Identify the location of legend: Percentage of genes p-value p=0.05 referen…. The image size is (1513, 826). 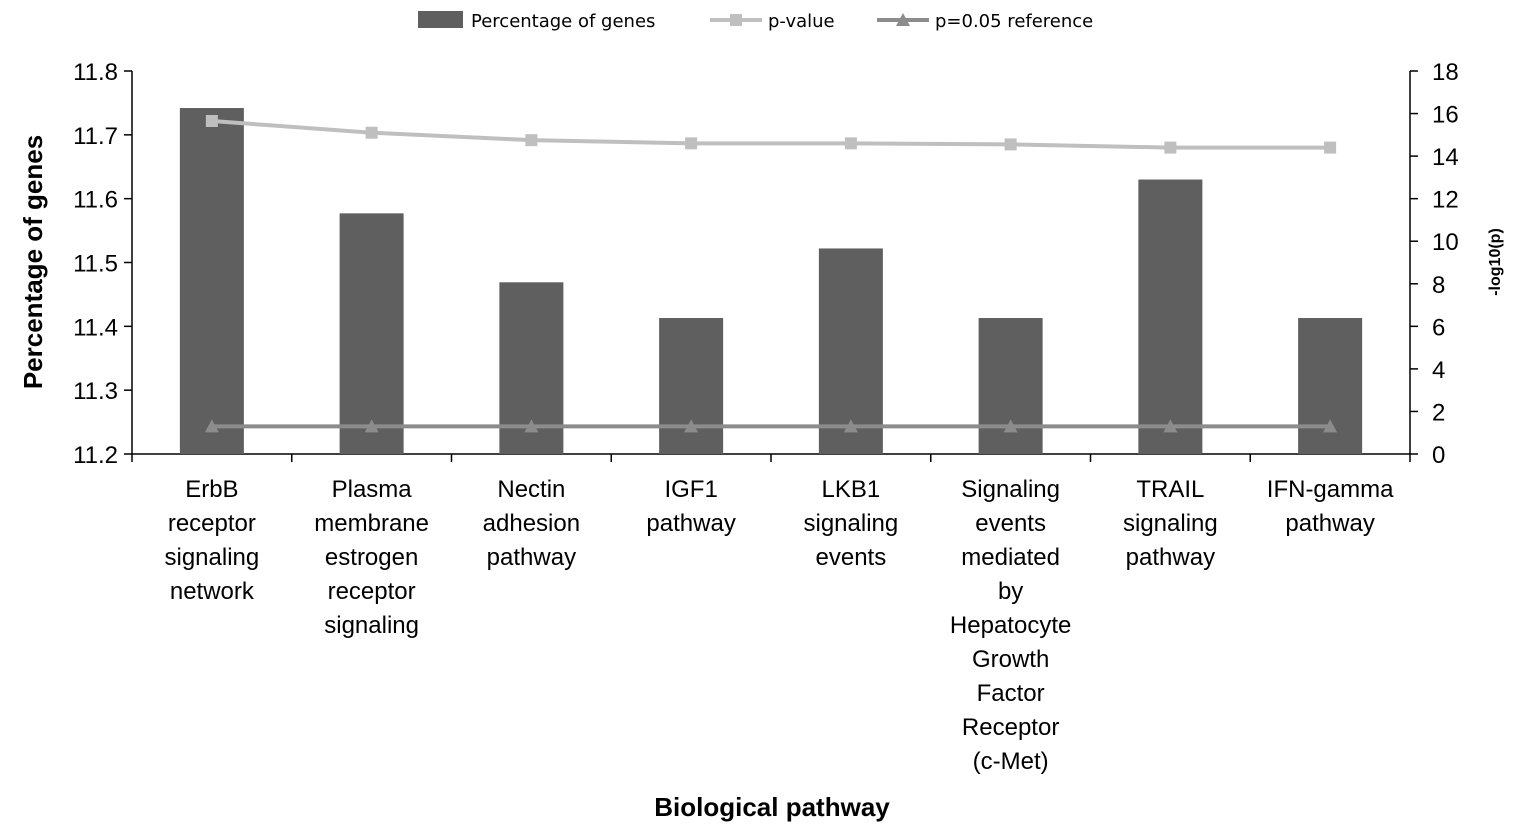
(755, 21).